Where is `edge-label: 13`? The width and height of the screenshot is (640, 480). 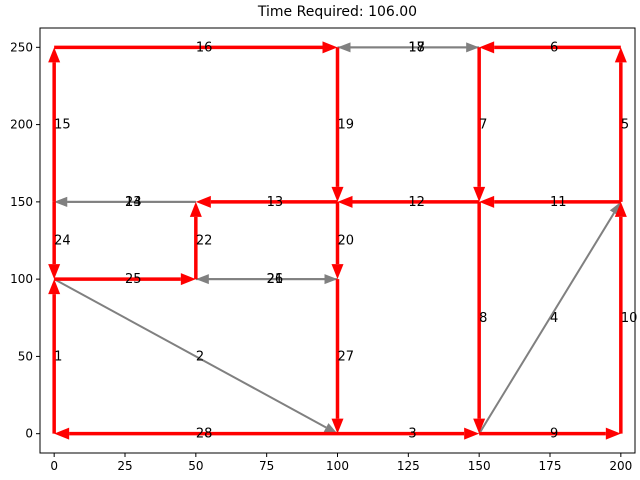
edge-label: 13 is located at coordinates (275, 202).